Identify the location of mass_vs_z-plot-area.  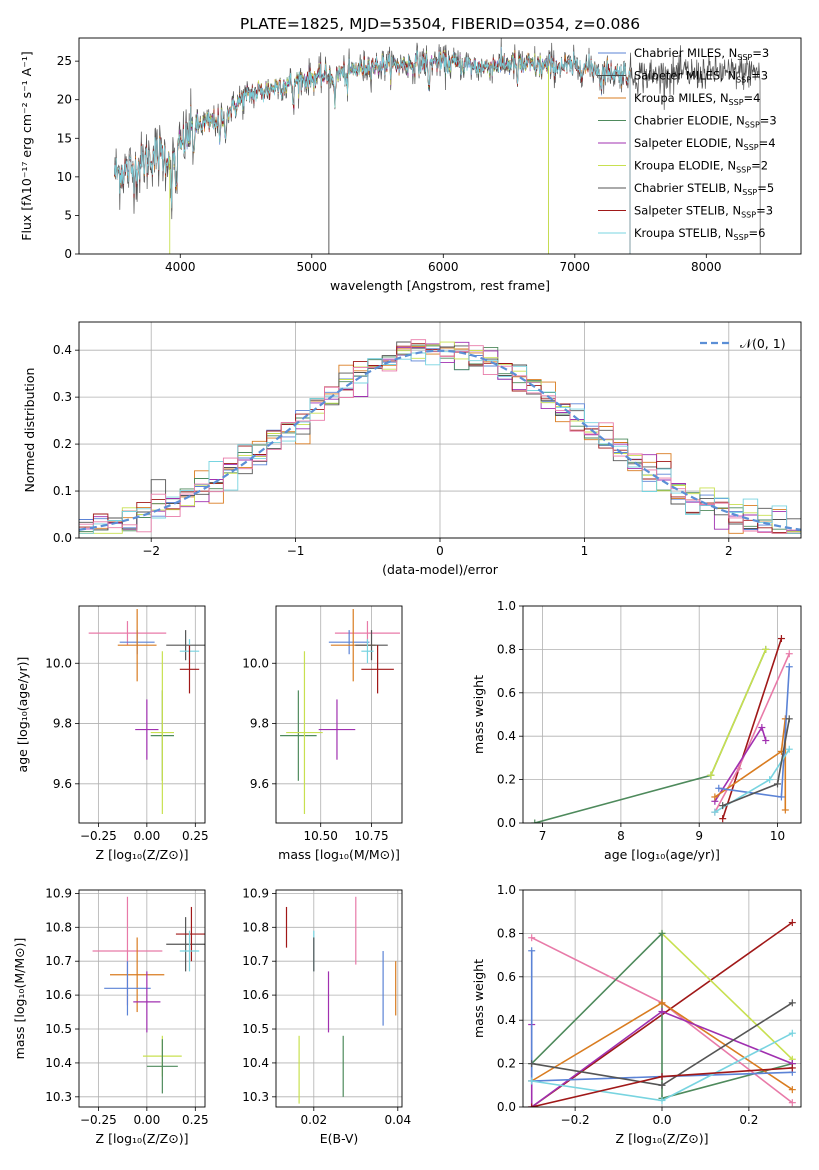
(148, 995).